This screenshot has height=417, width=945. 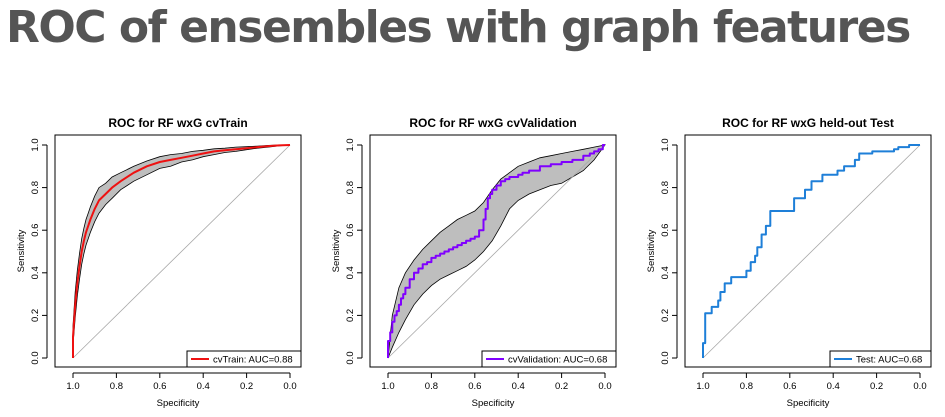 I want to click on plot-title: ROC for RF wxG cvTrain, so click(x=177, y=123).